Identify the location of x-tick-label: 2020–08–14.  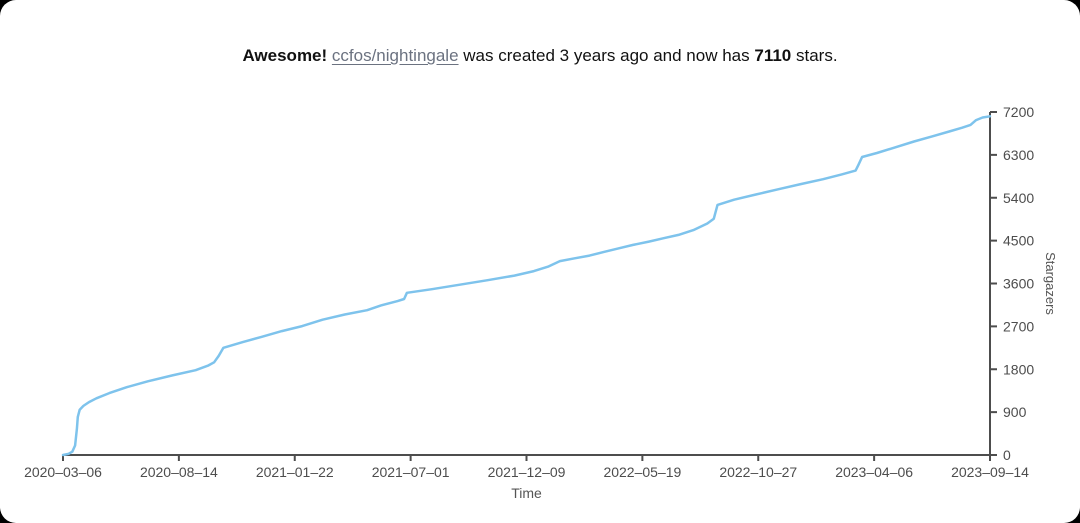
(179, 472).